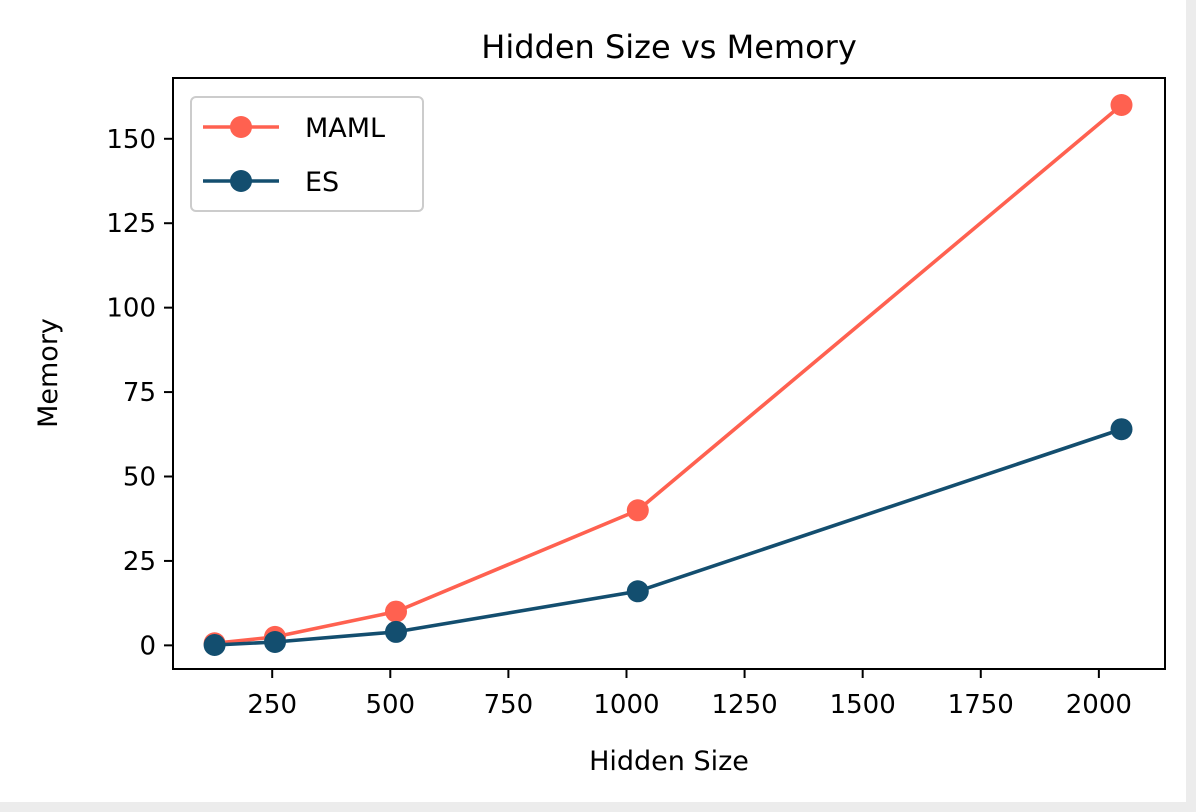  Describe the element at coordinates (139, 393) in the screenshot. I see `y-tick-label: 75` at that location.